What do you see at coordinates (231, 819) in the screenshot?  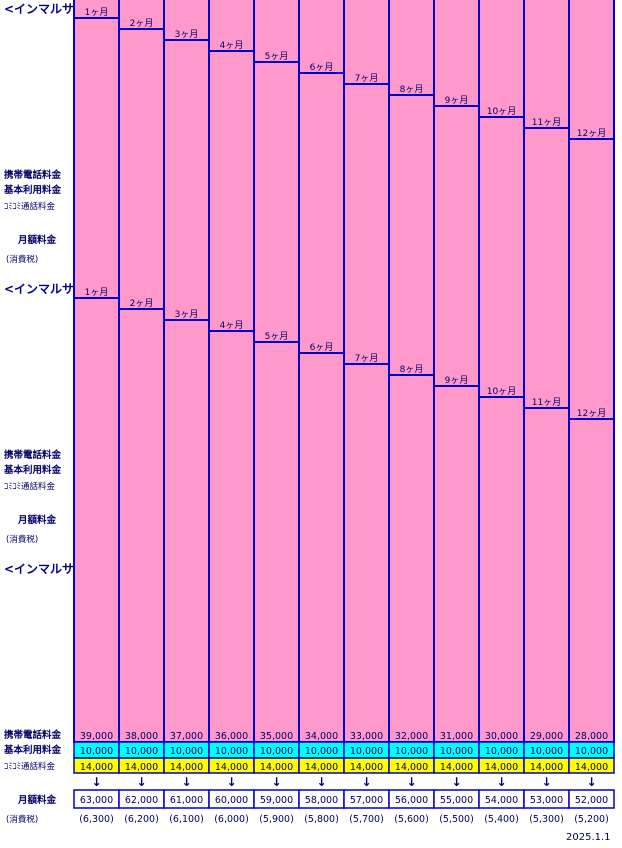 I see `value-label-tax: (6,000)` at bounding box center [231, 819].